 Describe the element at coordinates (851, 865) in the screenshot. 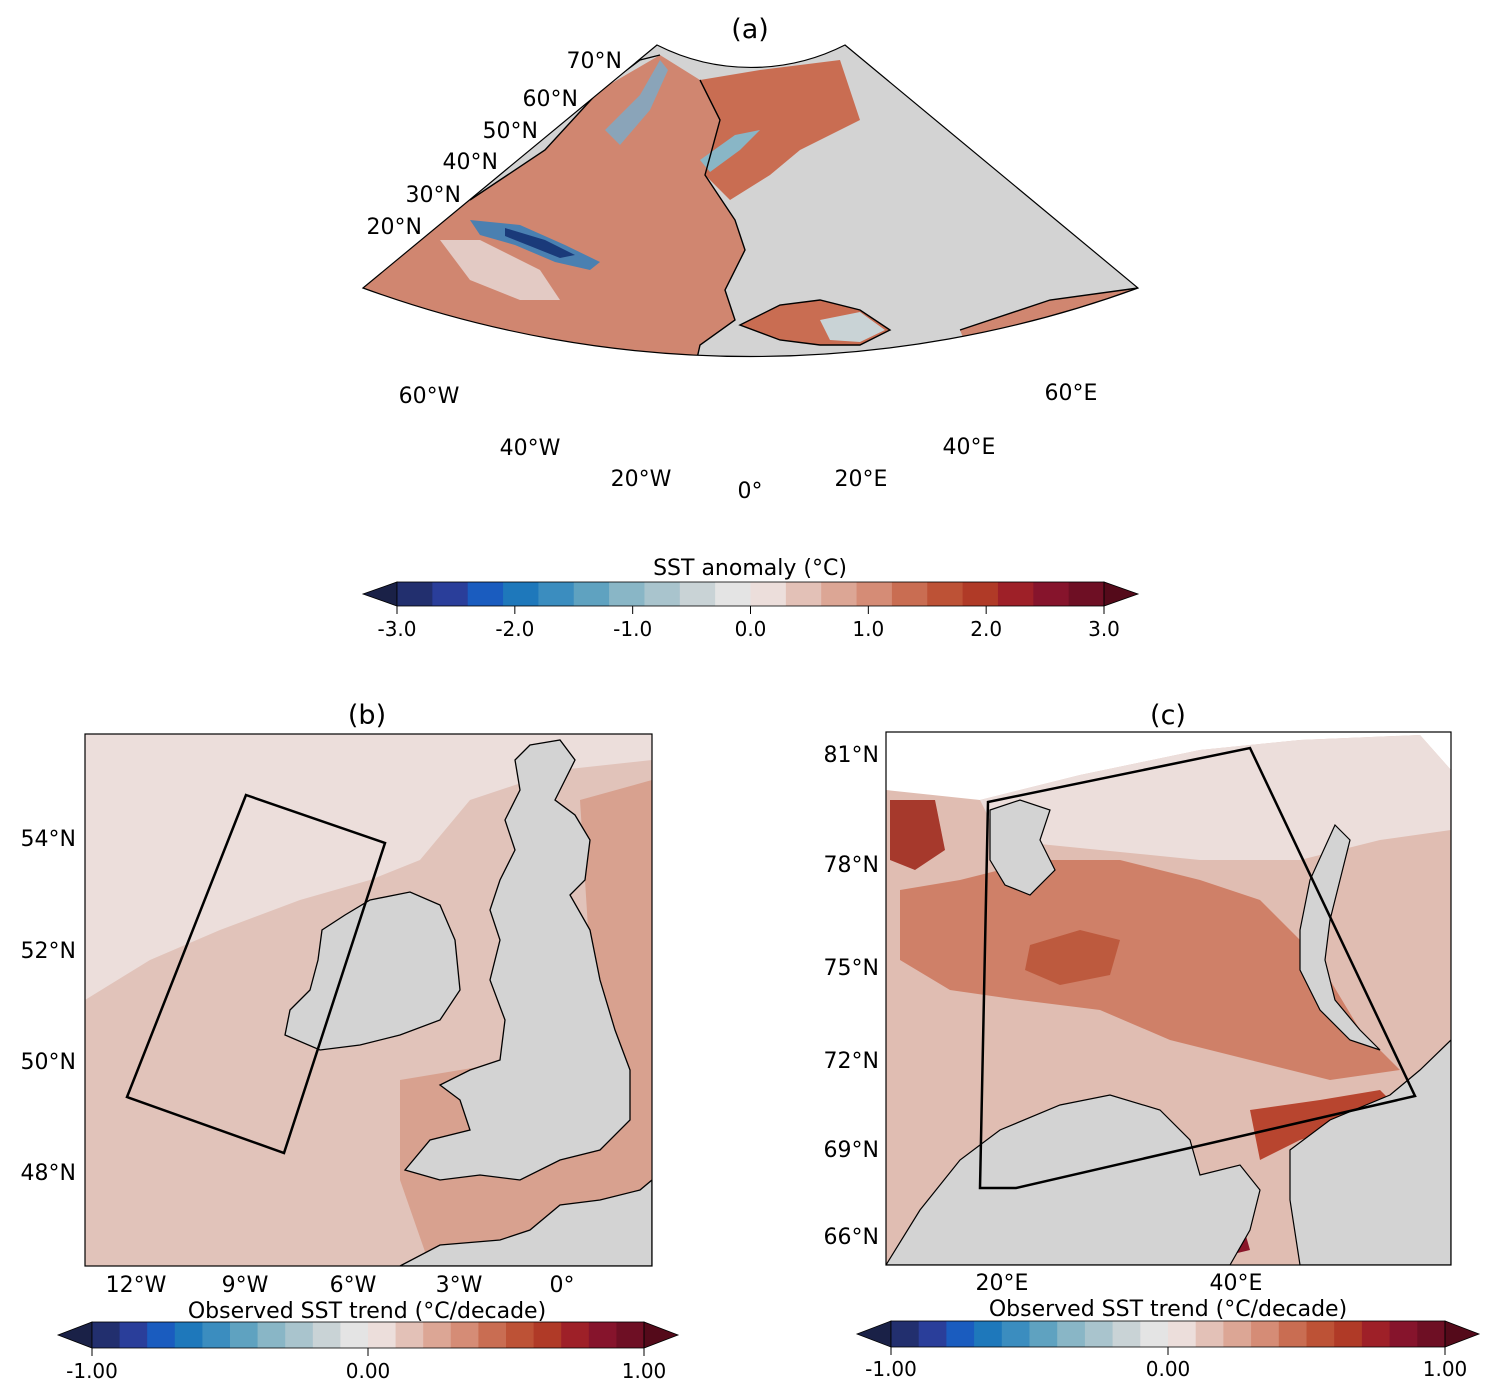

I see `lat-label: 78°N` at that location.